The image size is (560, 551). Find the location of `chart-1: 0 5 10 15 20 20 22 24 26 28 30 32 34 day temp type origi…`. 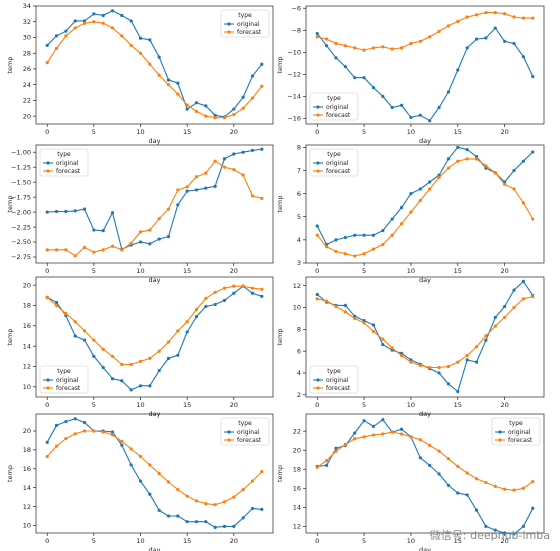

chart-1: 0 5 10 15 20 20 22 24 26 28 30 32 34 day temp type origi… is located at coordinates (140, 73).